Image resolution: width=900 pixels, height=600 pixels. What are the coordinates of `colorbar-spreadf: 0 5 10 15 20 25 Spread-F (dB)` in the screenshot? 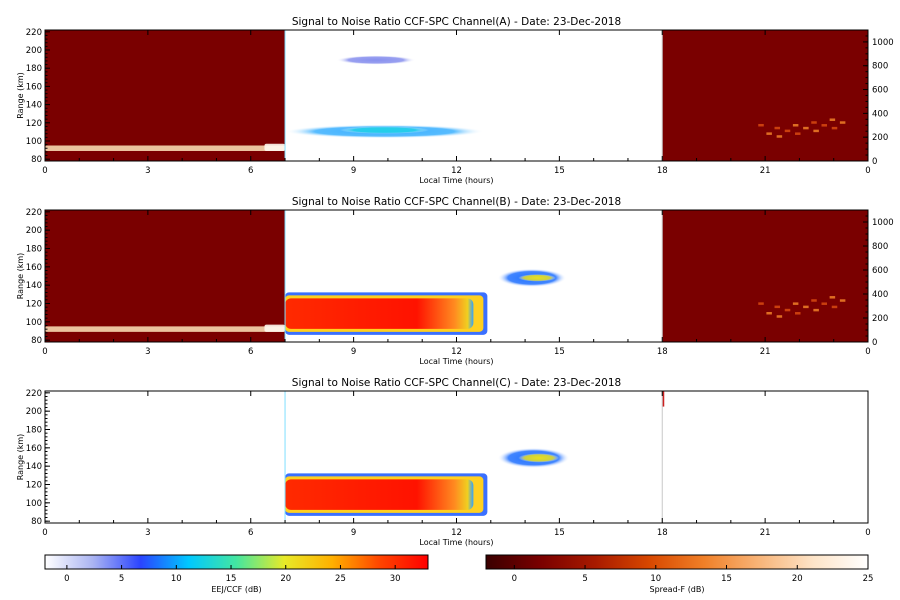 It's located at (679, 574).